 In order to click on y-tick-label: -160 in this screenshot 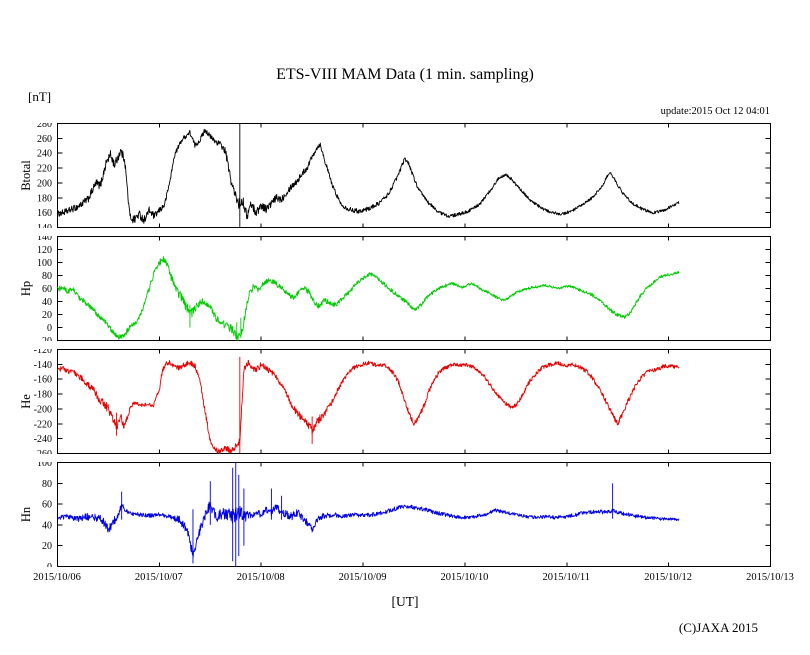, I will do `click(43, 380)`.